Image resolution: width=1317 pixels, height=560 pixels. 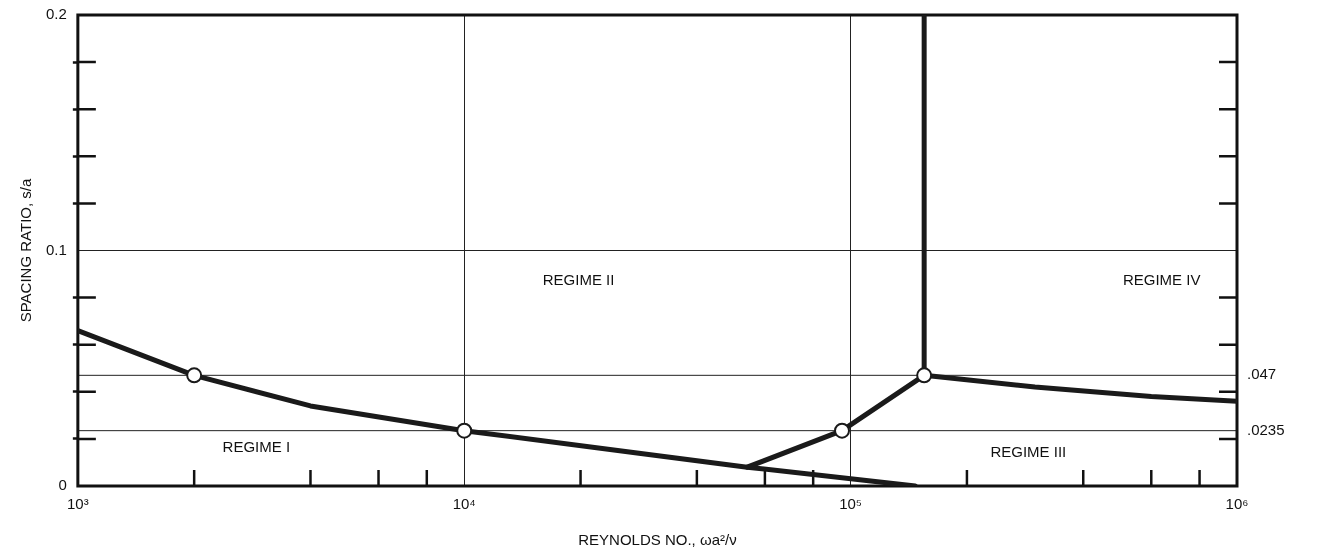 I want to click on x-tick-label: 10⁶, so click(x=1237, y=504).